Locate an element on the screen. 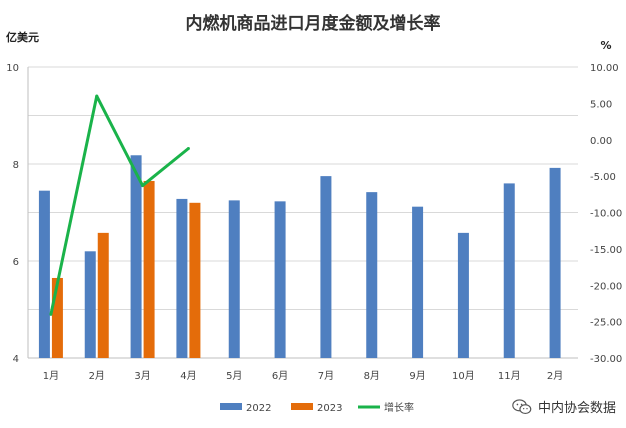  wechat-icon is located at coordinates (522, 406).